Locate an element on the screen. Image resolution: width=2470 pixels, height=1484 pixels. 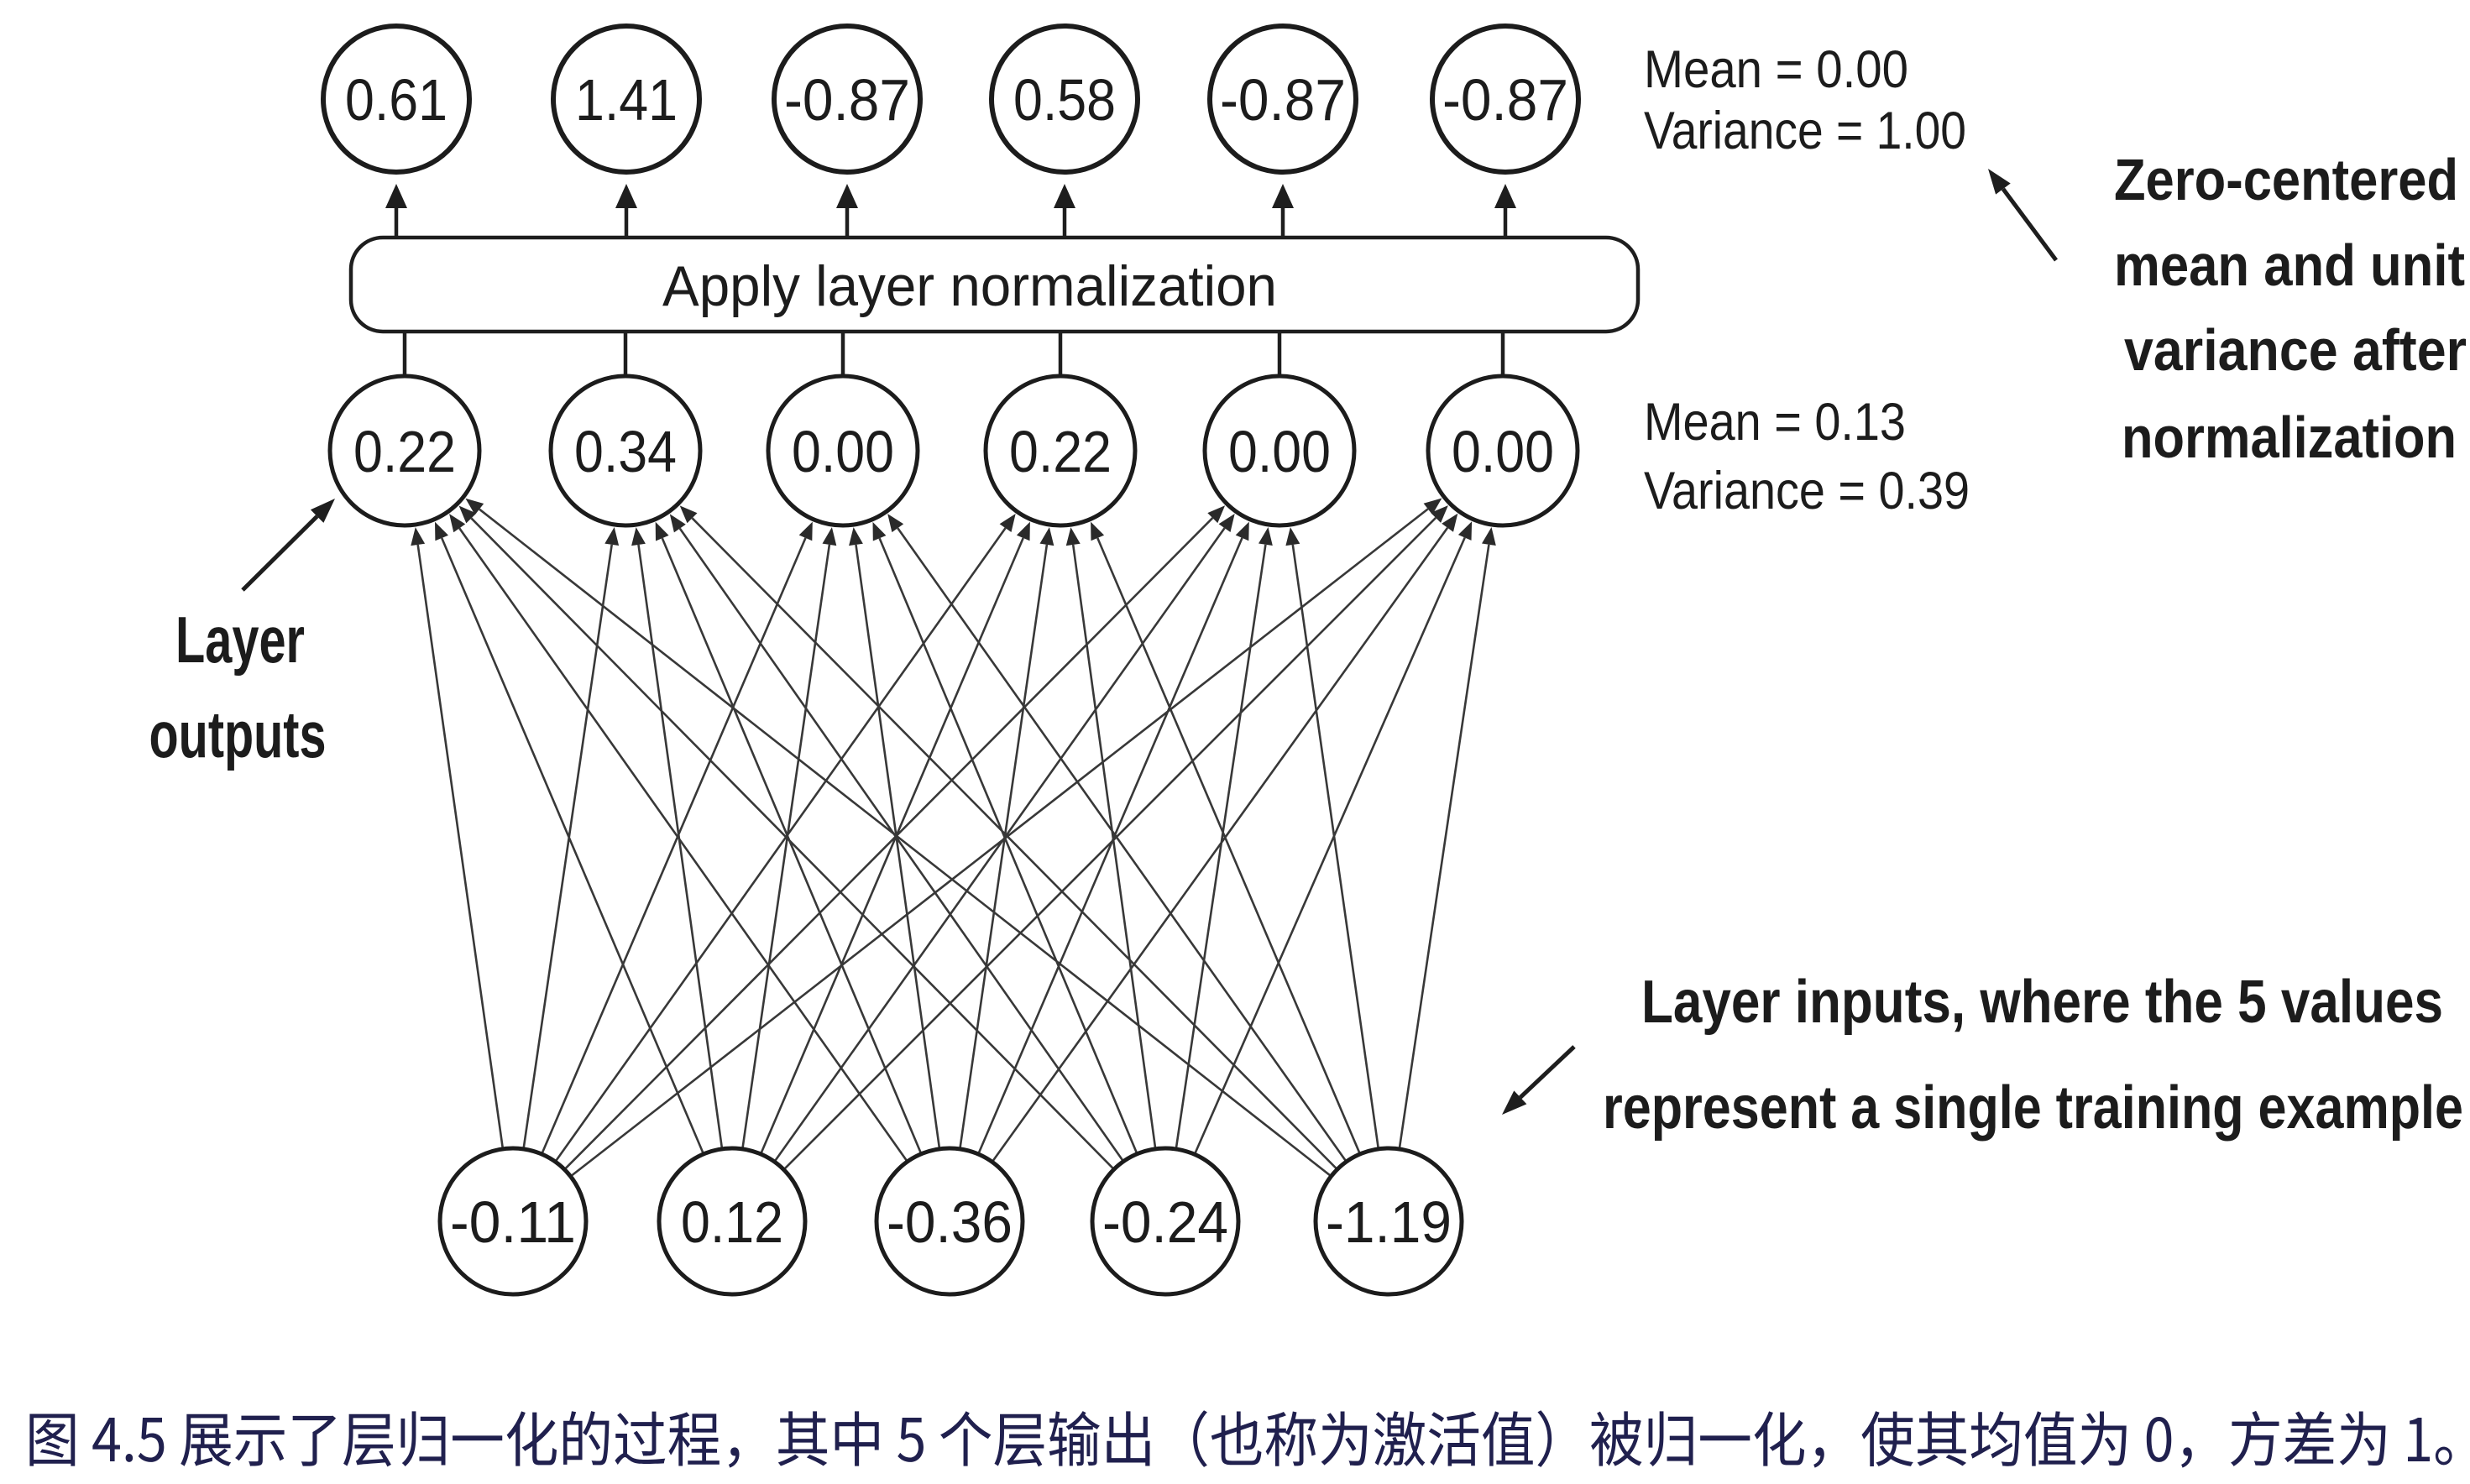
svg-text: 0.34 is located at coordinates (625, 451).